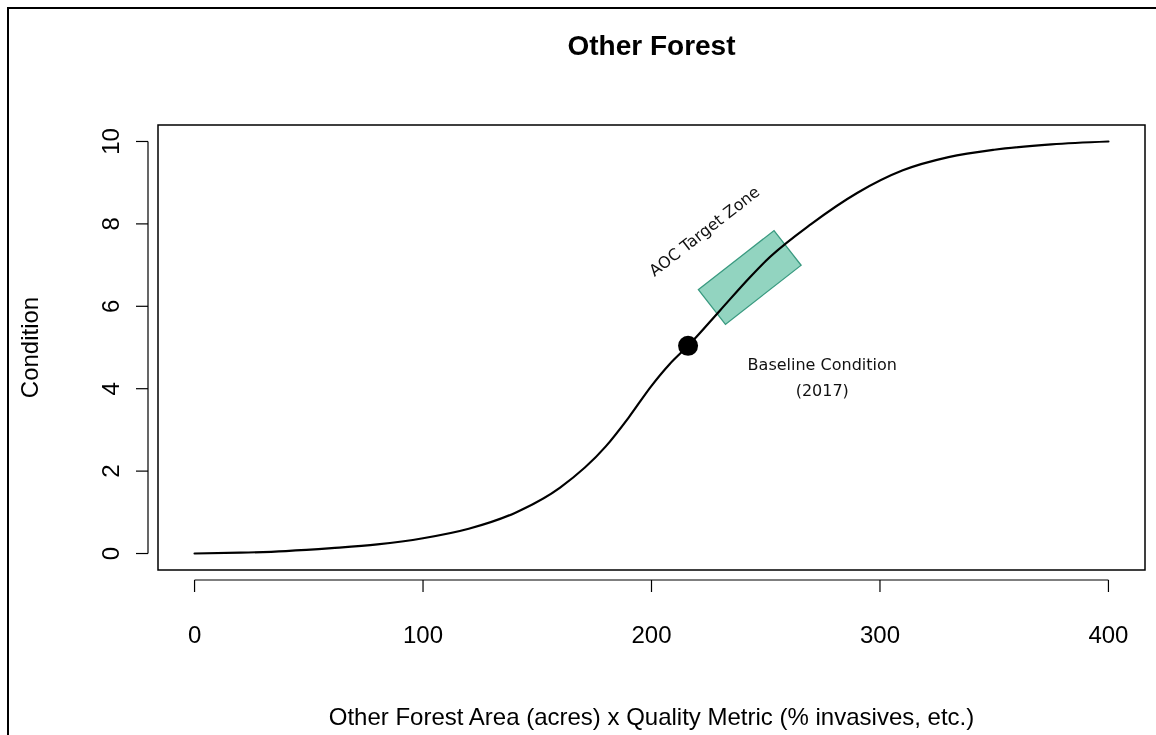 The image size is (1156, 735). Describe the element at coordinates (29, 347) in the screenshot. I see `y-axis-title: Condition` at that location.